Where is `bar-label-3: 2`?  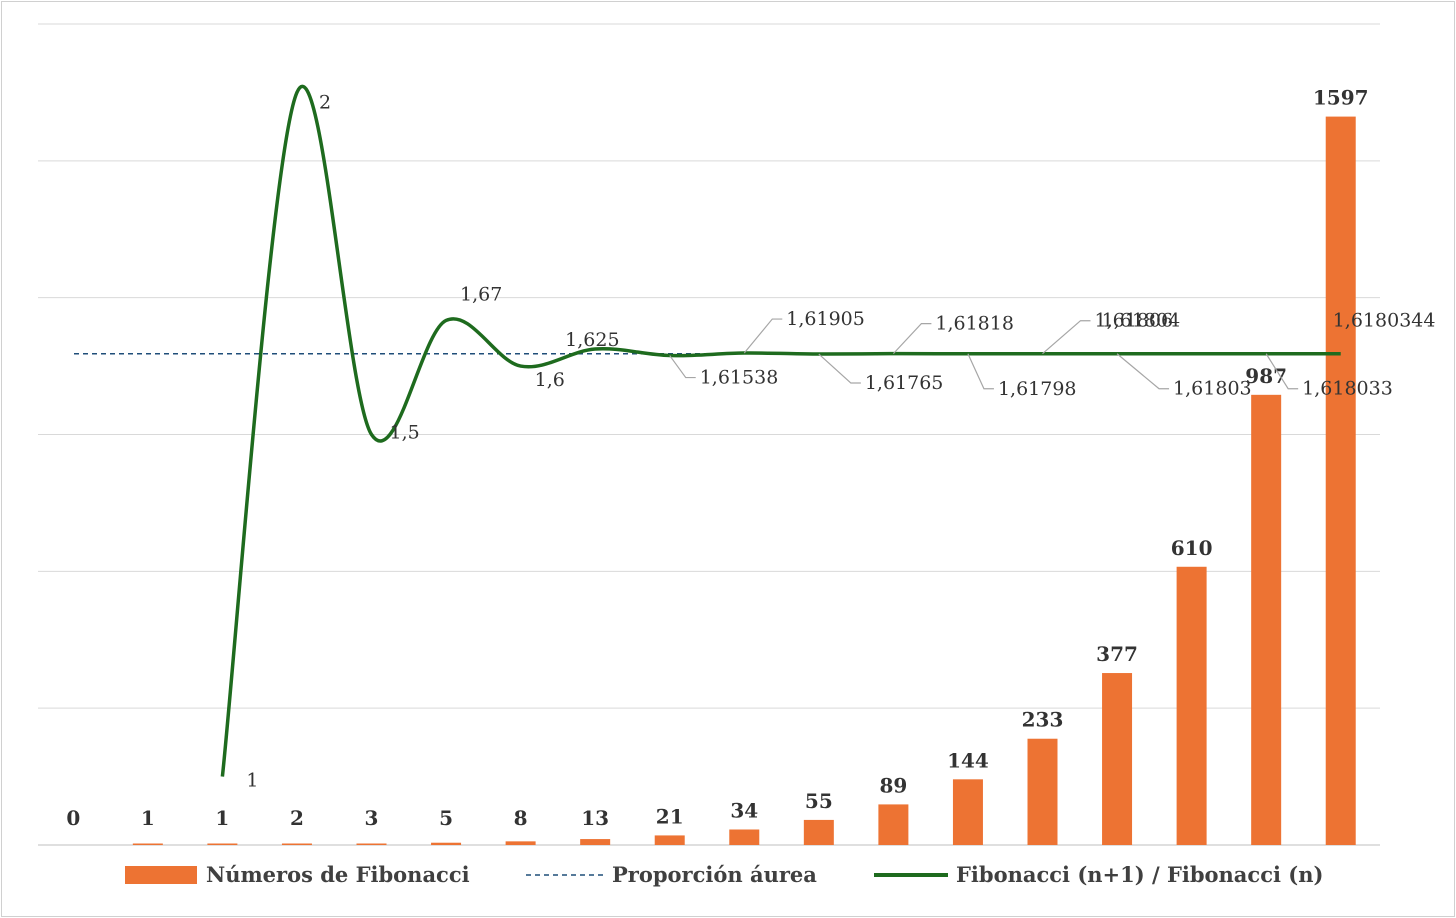
bar-label-3: 2 is located at coordinates (297, 818).